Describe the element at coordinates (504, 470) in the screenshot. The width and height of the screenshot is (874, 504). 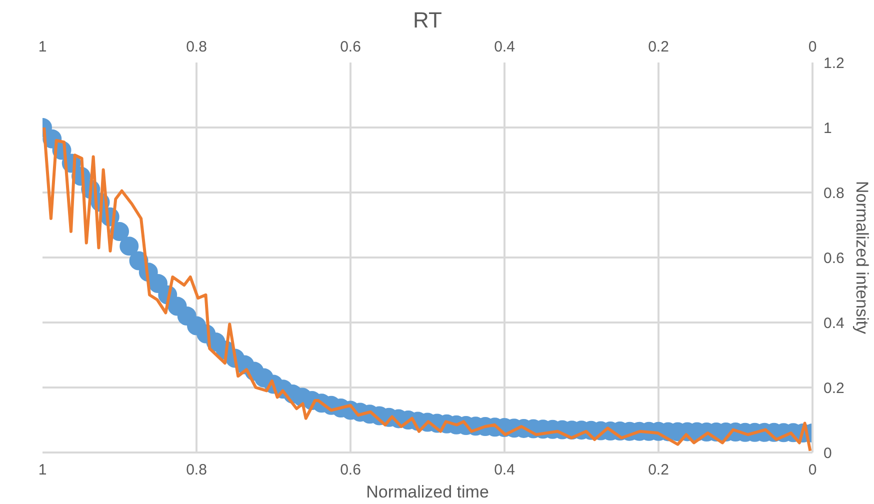
I see `x2-tick-label: 0.4` at that location.